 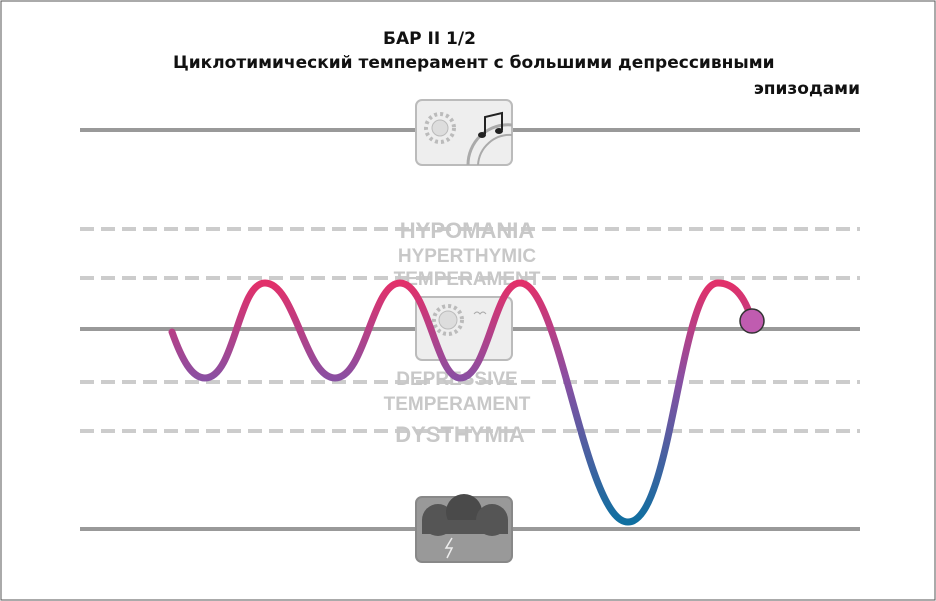 I want to click on zone-label: HYPERTHYMIC, so click(x=467, y=256).